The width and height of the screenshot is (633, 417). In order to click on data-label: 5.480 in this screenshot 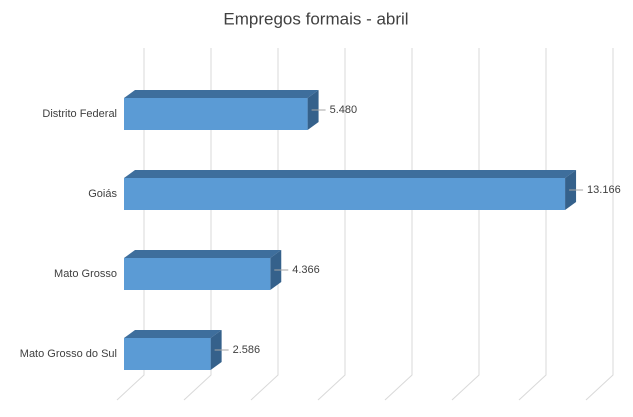, I will do `click(344, 110)`.